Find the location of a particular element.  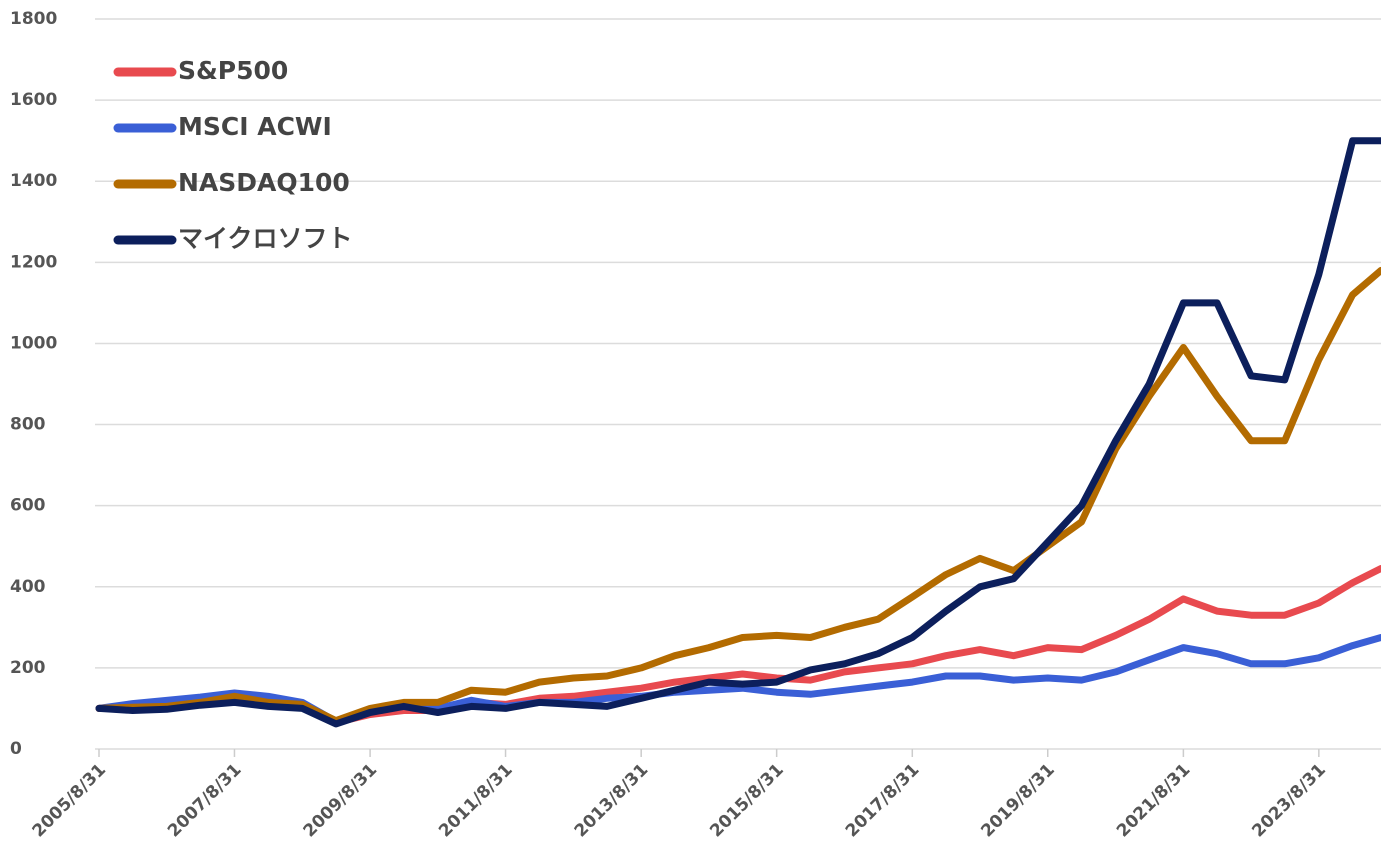

x-tick-label: 2017/8/31 is located at coordinates (882, 800).